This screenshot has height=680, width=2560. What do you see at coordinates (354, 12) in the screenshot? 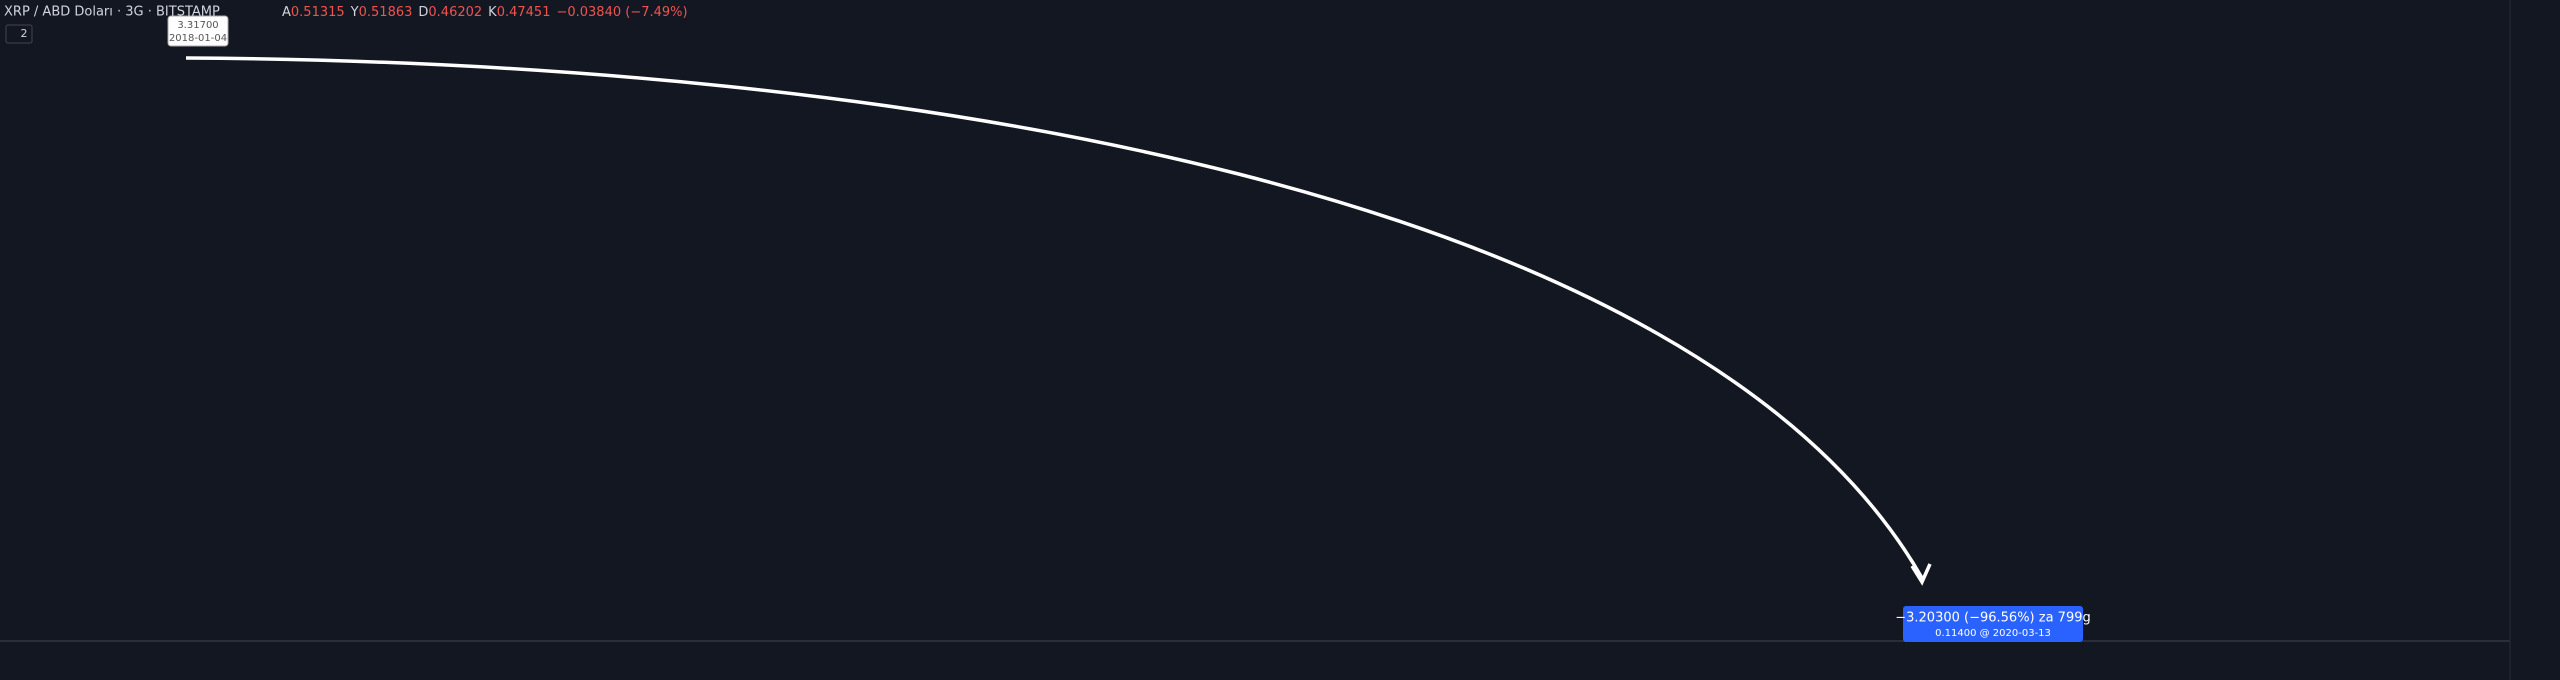
I see `ohlc-key: Y` at bounding box center [354, 12].